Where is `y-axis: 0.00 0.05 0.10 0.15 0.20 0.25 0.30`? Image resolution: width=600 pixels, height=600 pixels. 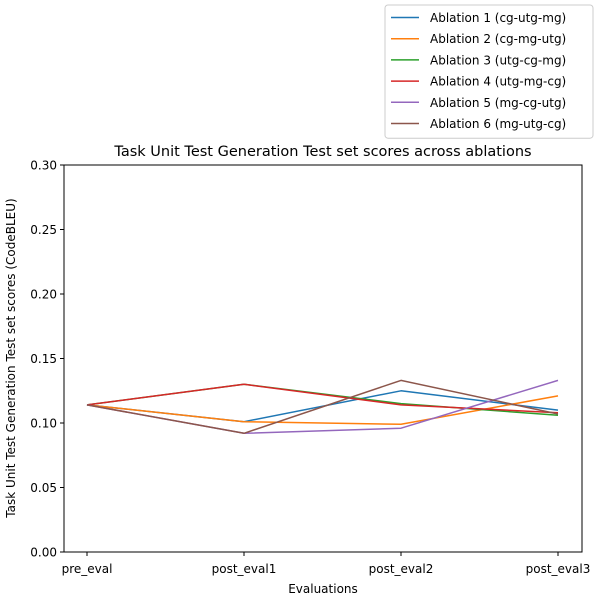 y-axis: 0.00 0.05 0.10 0.15 0.20 0.25 0.30 is located at coordinates (47, 359).